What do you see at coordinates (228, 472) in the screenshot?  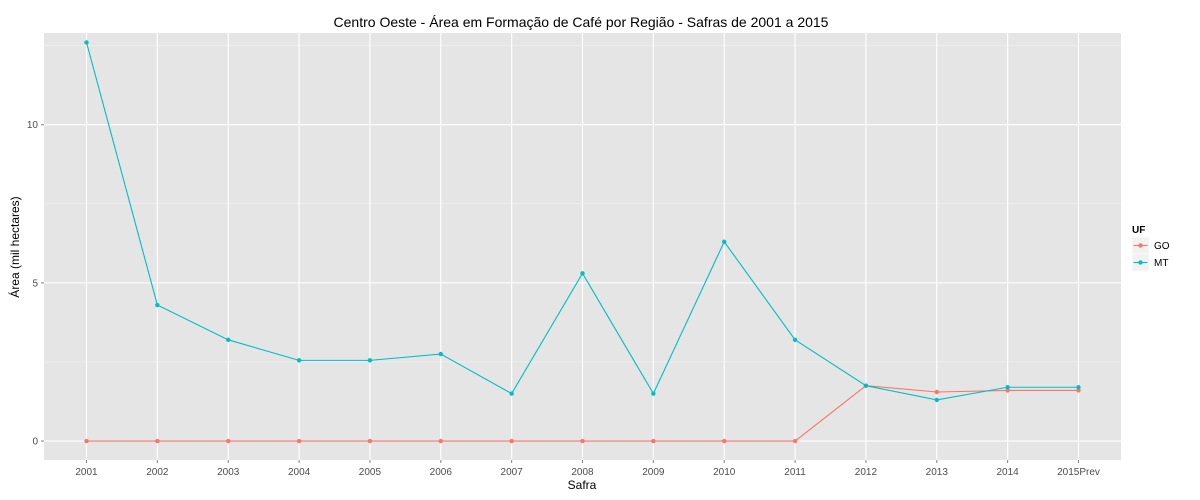 I see `x-tick-label: 2003` at bounding box center [228, 472].